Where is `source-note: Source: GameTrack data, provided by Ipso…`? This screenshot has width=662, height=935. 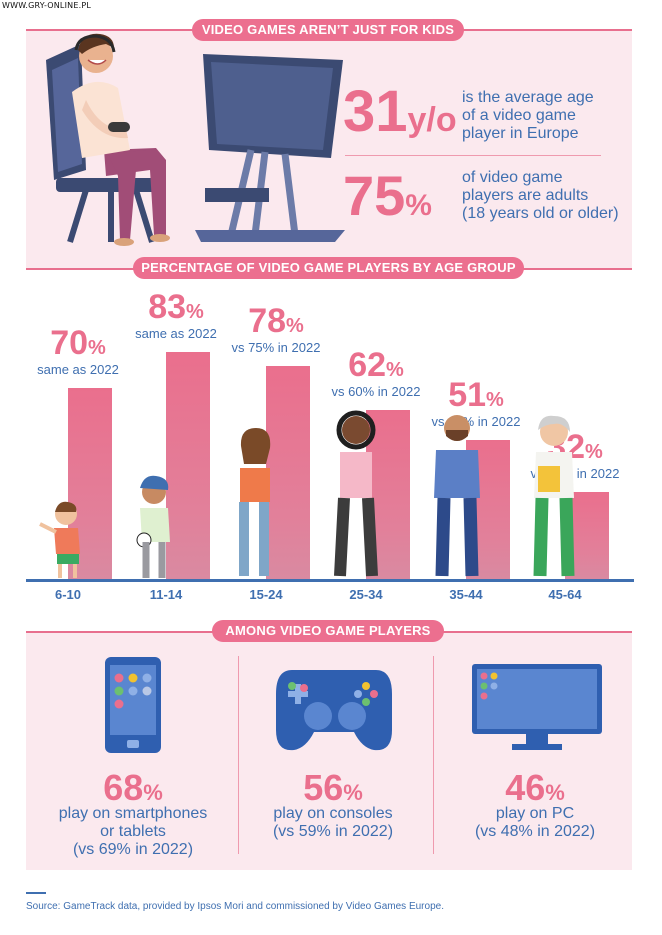
source-note: Source: GameTrack data, provided by Ipso… is located at coordinates (235, 906).